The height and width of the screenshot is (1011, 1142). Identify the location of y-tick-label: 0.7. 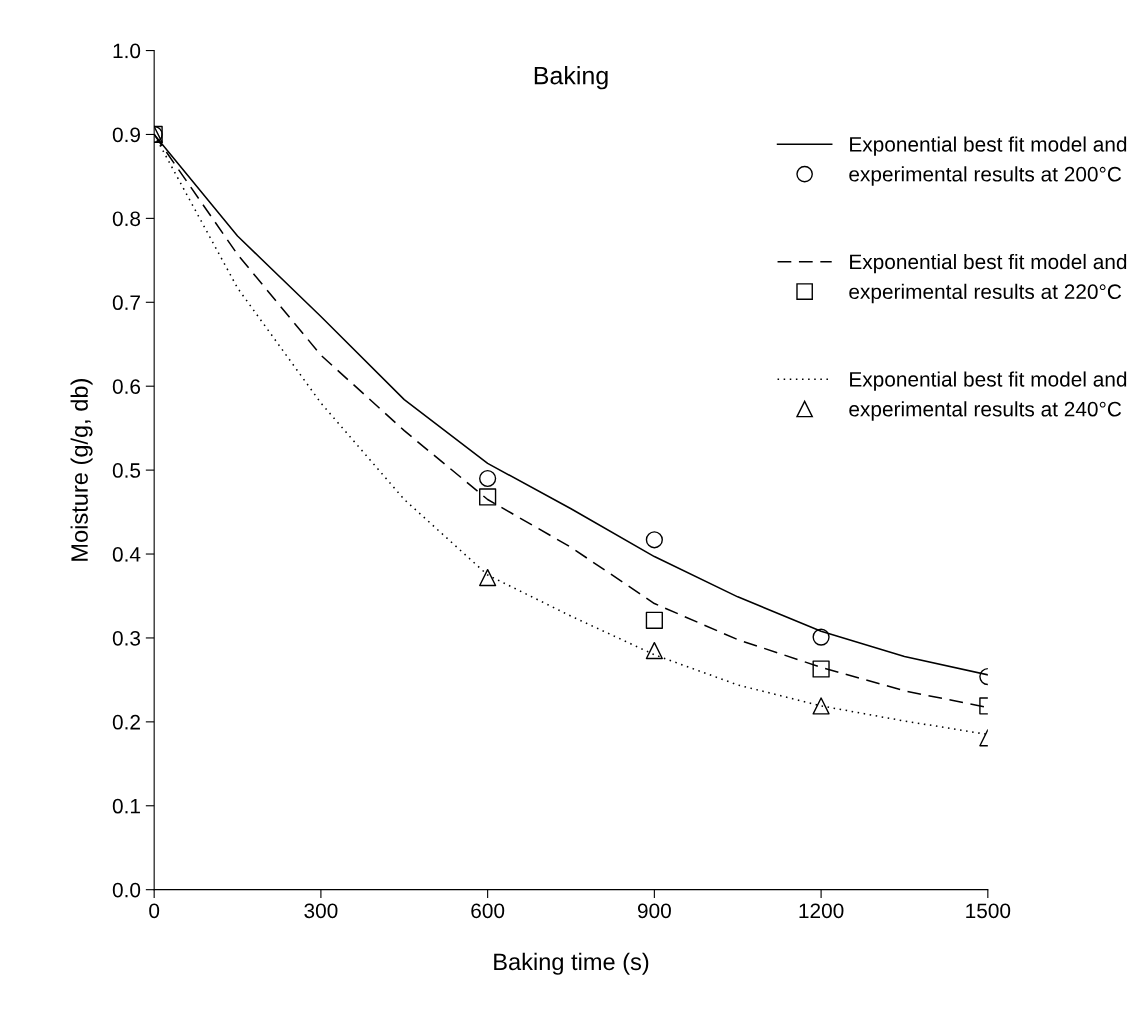
(126, 303).